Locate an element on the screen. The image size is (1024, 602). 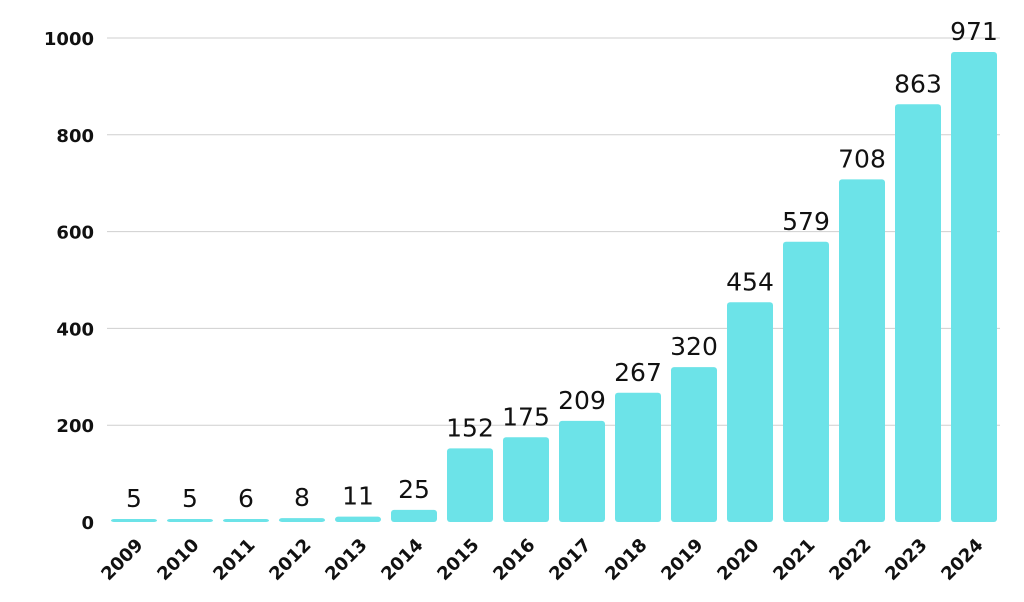
data-label-2009: 5 is located at coordinates (134, 498).